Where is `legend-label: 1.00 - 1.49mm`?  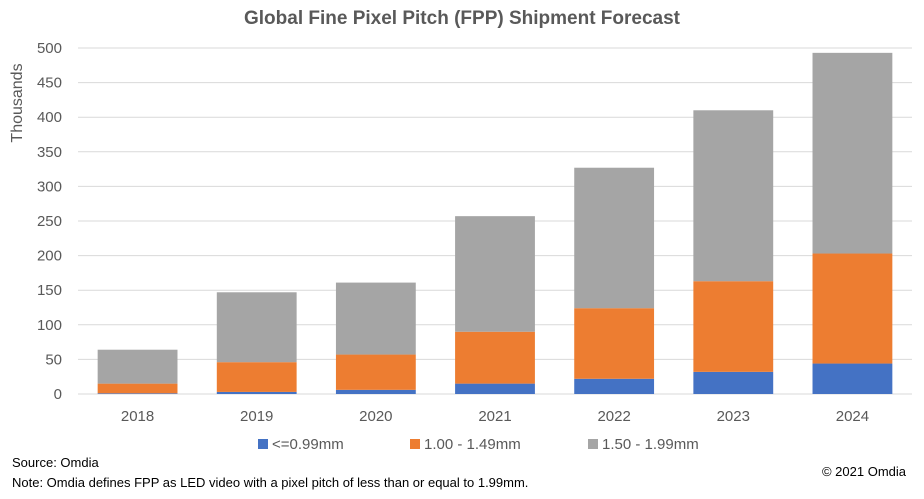 legend-label: 1.00 - 1.49mm is located at coordinates (472, 444).